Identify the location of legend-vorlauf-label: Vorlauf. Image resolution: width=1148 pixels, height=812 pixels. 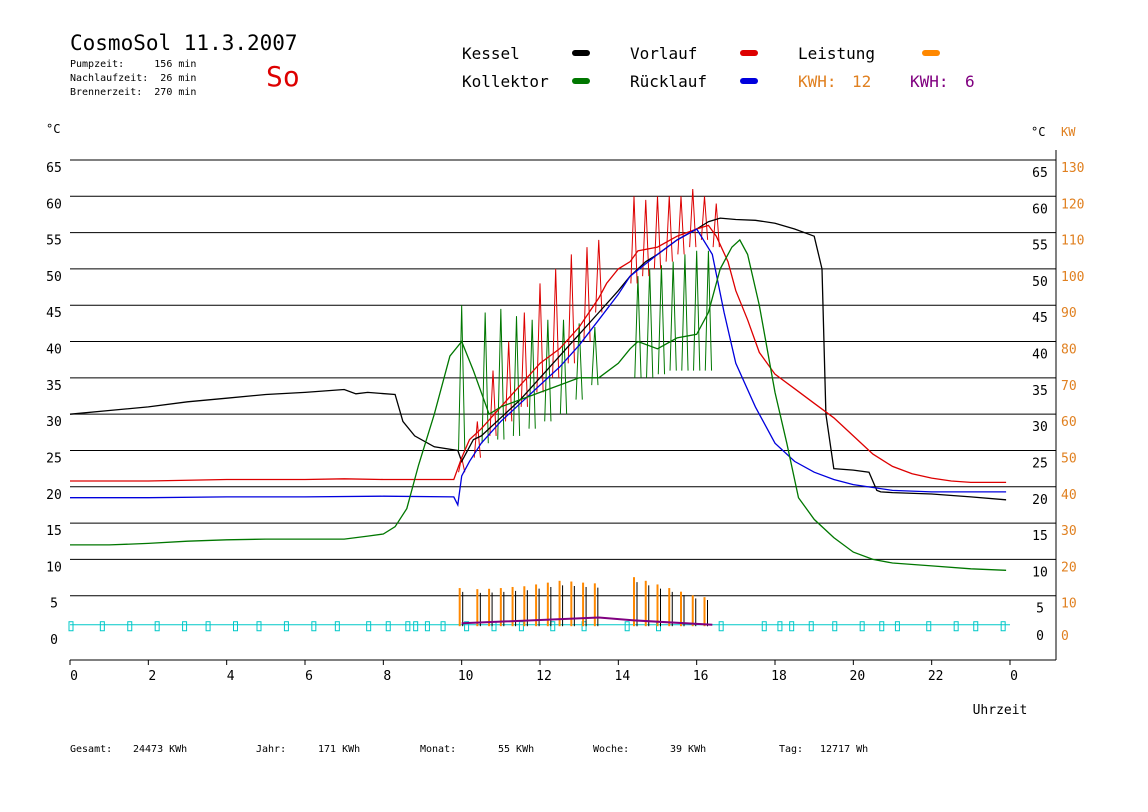
(664, 53).